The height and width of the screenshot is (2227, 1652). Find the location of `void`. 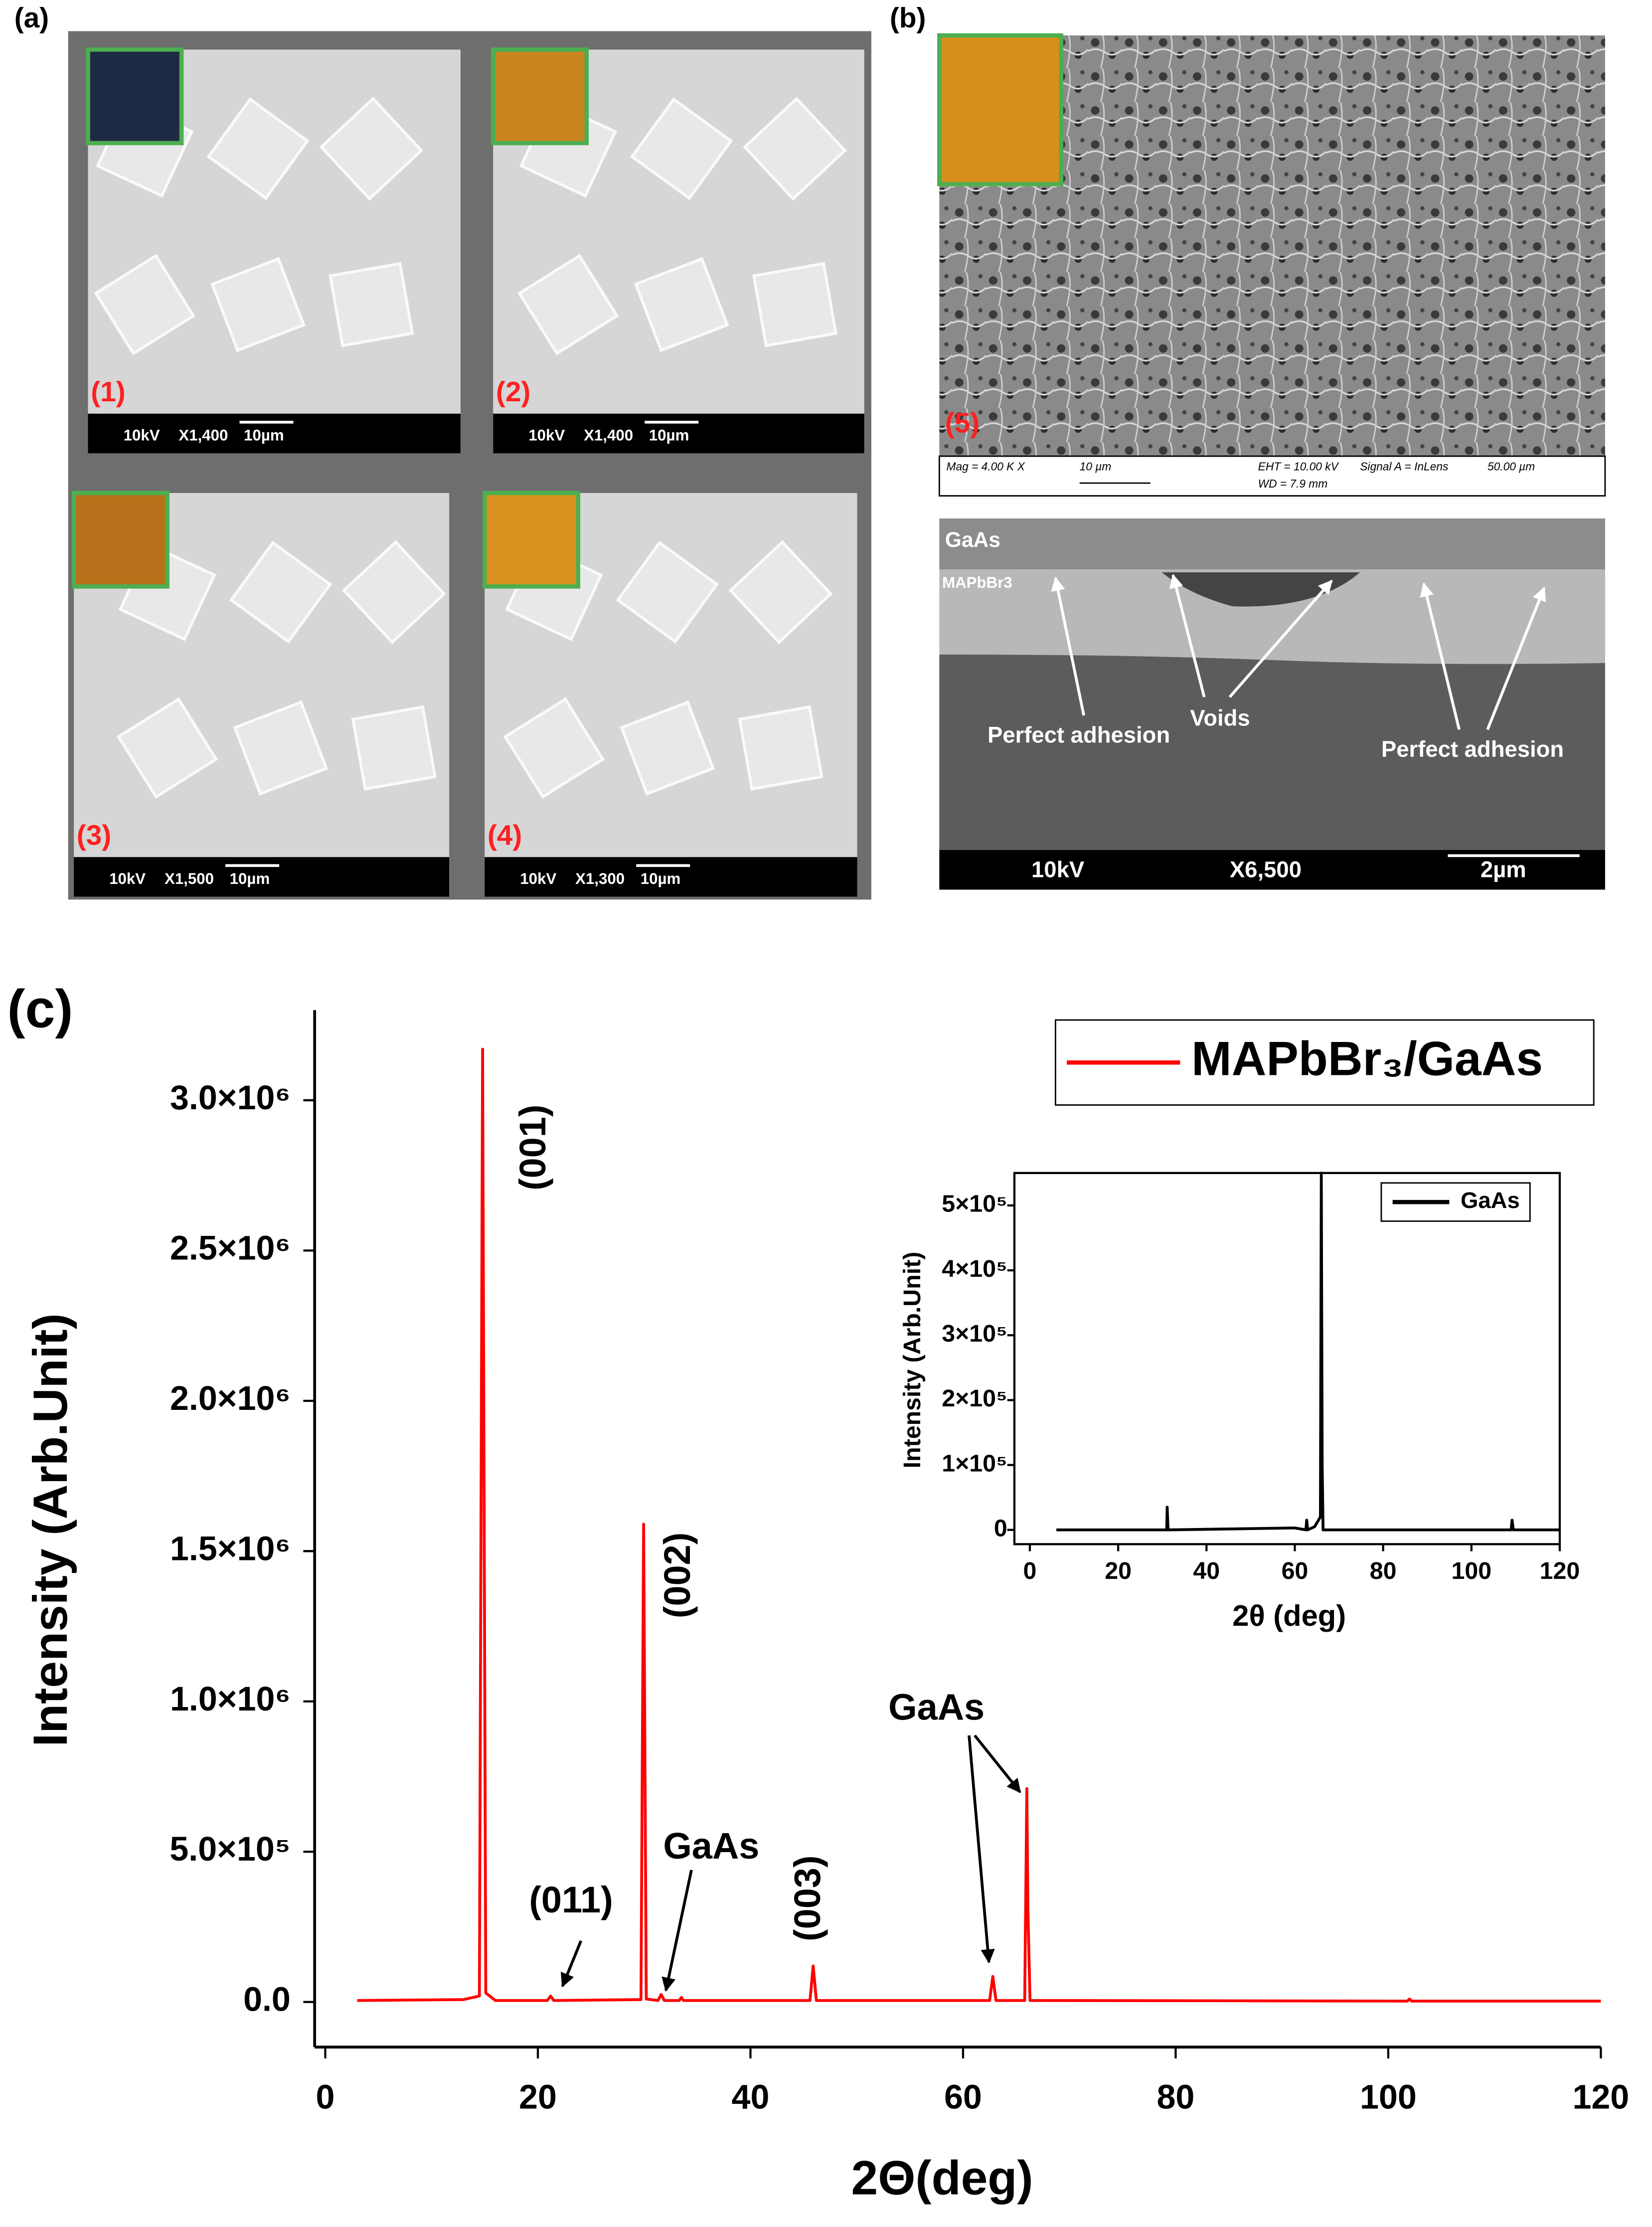

void is located at coordinates (1260, 589).